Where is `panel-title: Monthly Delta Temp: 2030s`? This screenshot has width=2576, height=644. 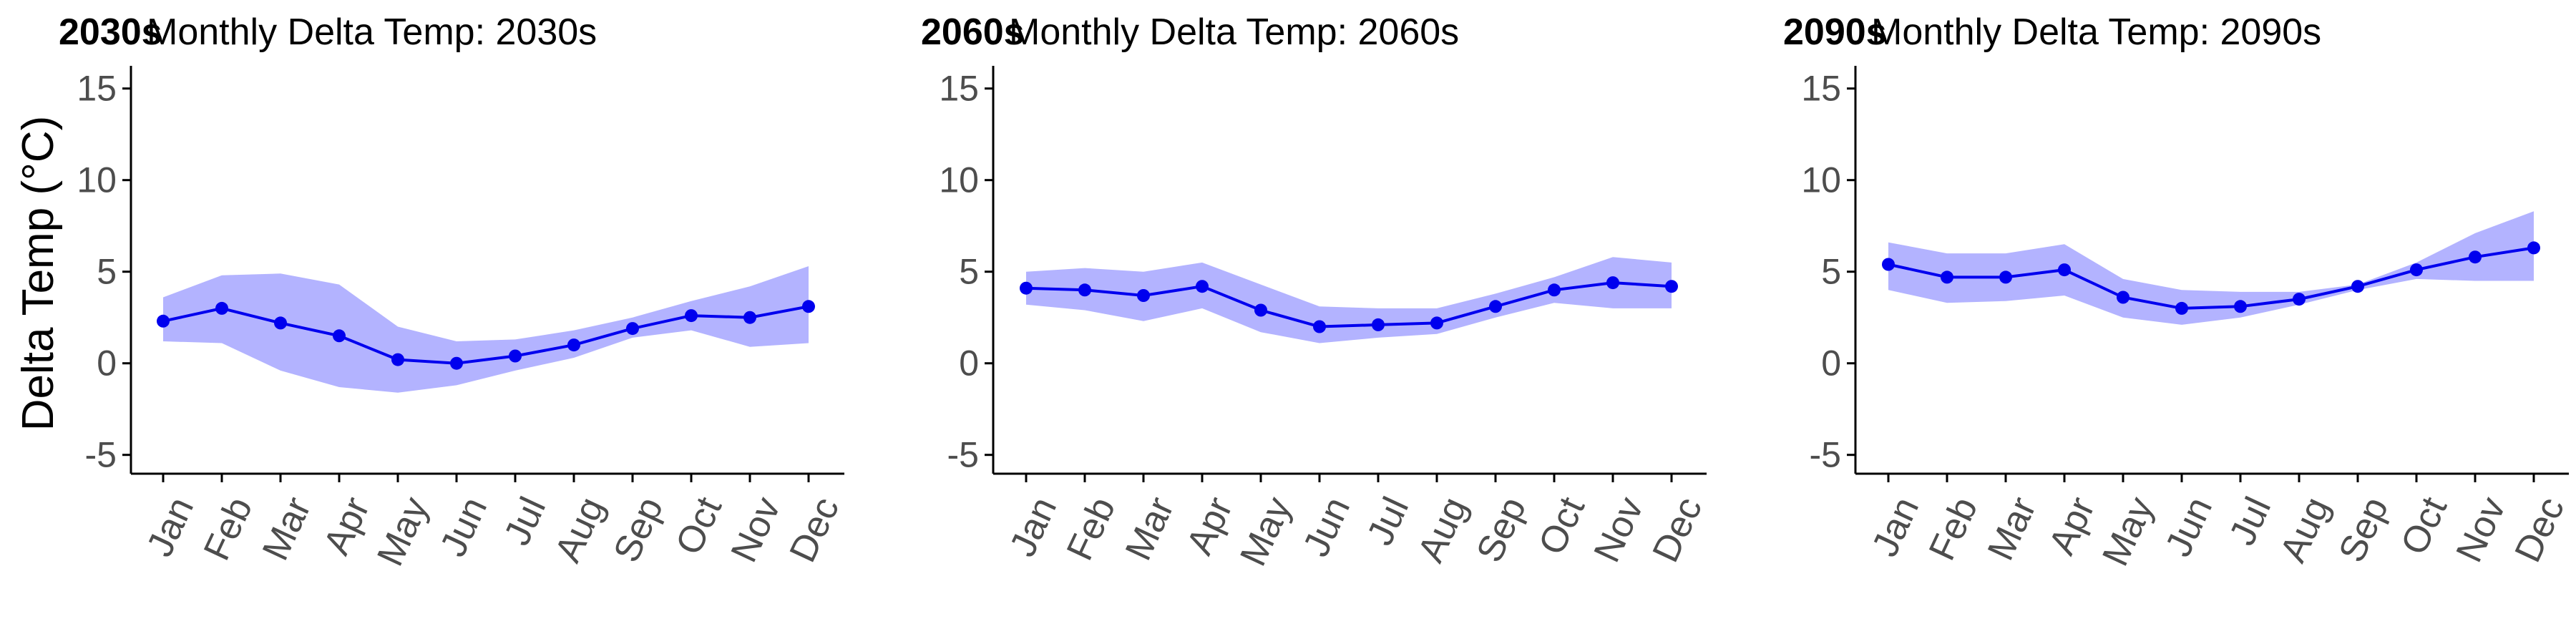 panel-title: Monthly Delta Temp: 2030s is located at coordinates (372, 32).